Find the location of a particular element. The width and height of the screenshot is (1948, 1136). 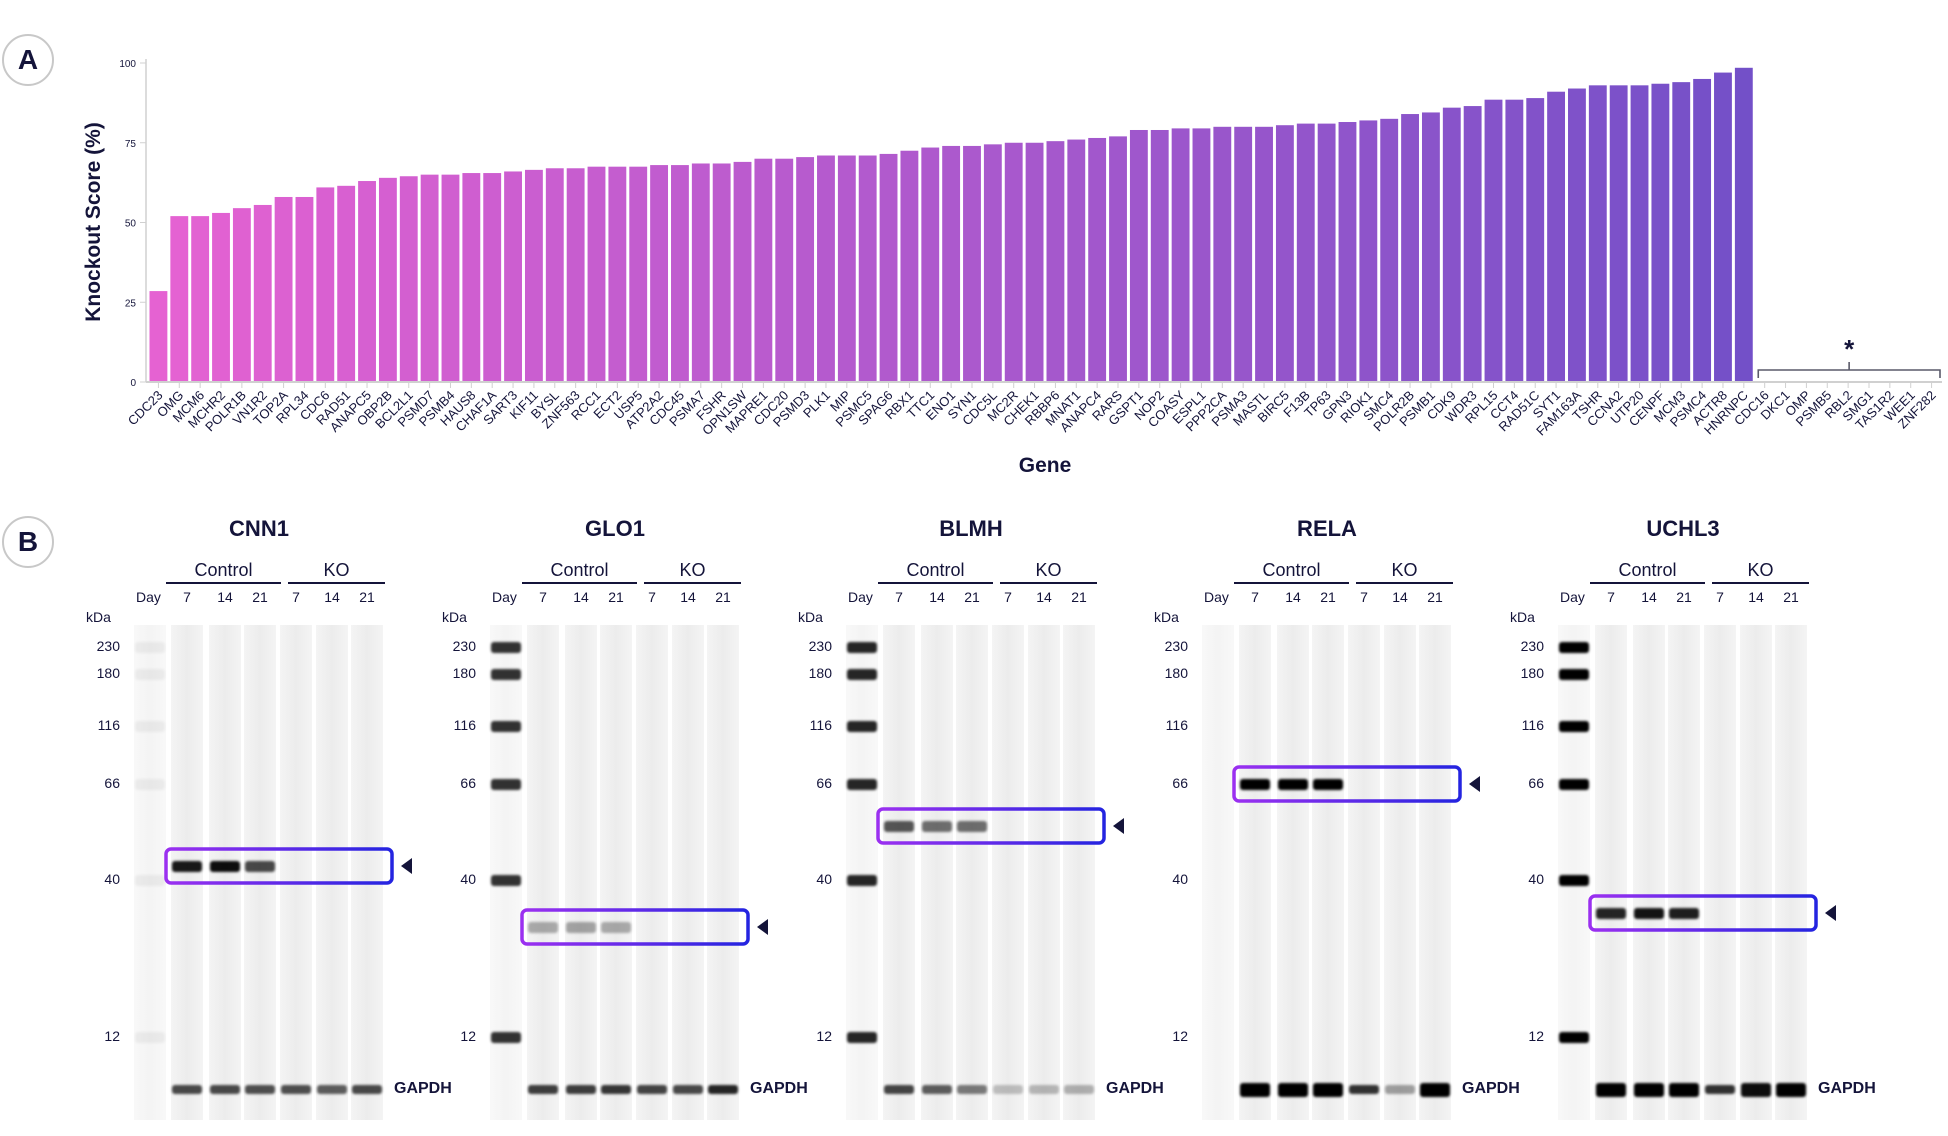

bar-syt1 is located at coordinates (1556, 237).